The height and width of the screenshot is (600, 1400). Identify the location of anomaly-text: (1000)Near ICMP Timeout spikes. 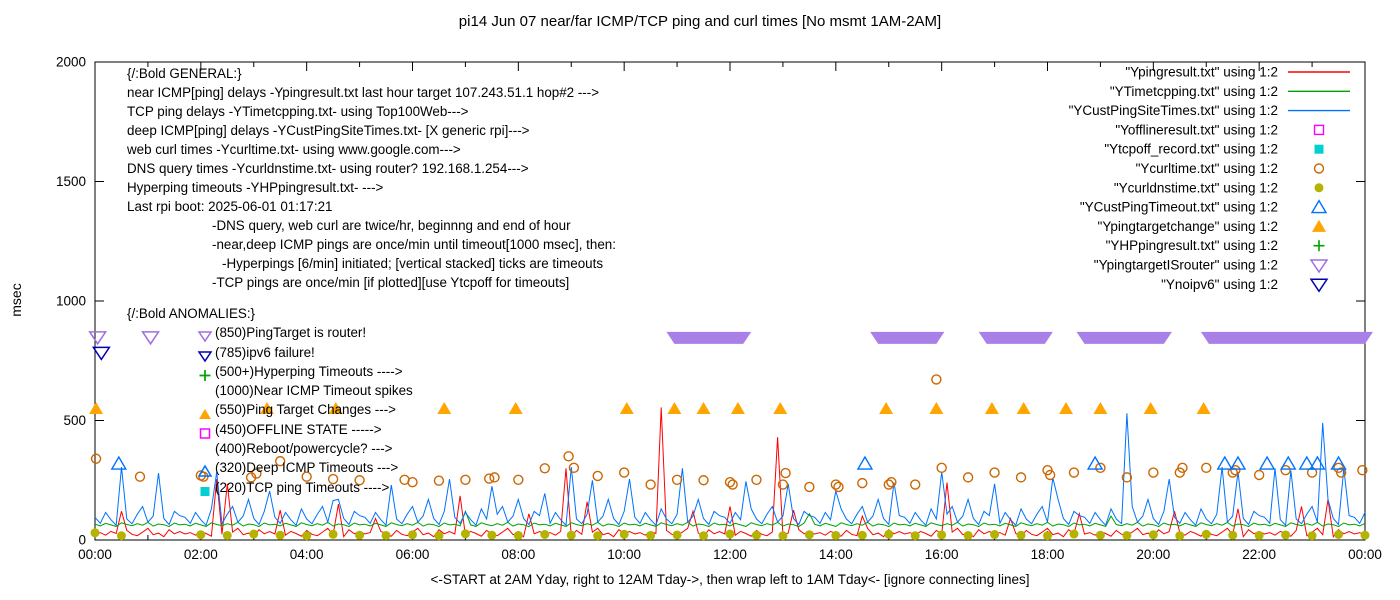
(314, 391).